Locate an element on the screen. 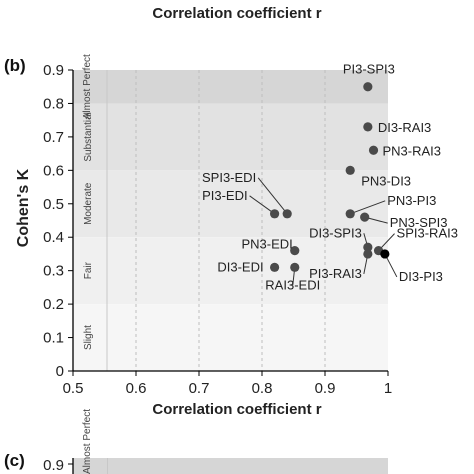 The width and height of the screenshot is (474, 474). point-label: DI3-PI3 is located at coordinates (421, 276).